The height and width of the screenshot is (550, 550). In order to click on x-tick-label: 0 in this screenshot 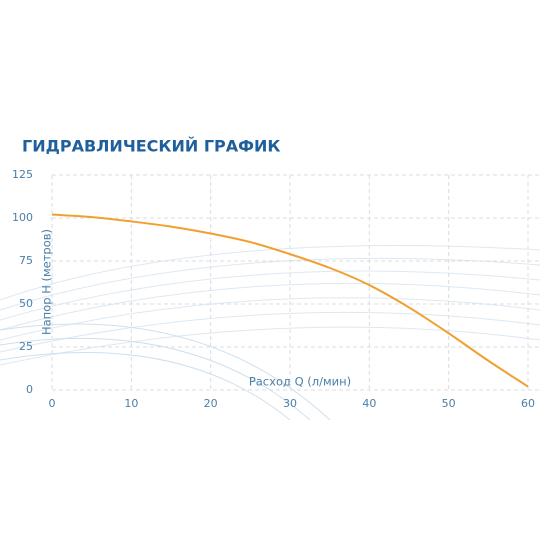, I will do `click(52, 403)`.